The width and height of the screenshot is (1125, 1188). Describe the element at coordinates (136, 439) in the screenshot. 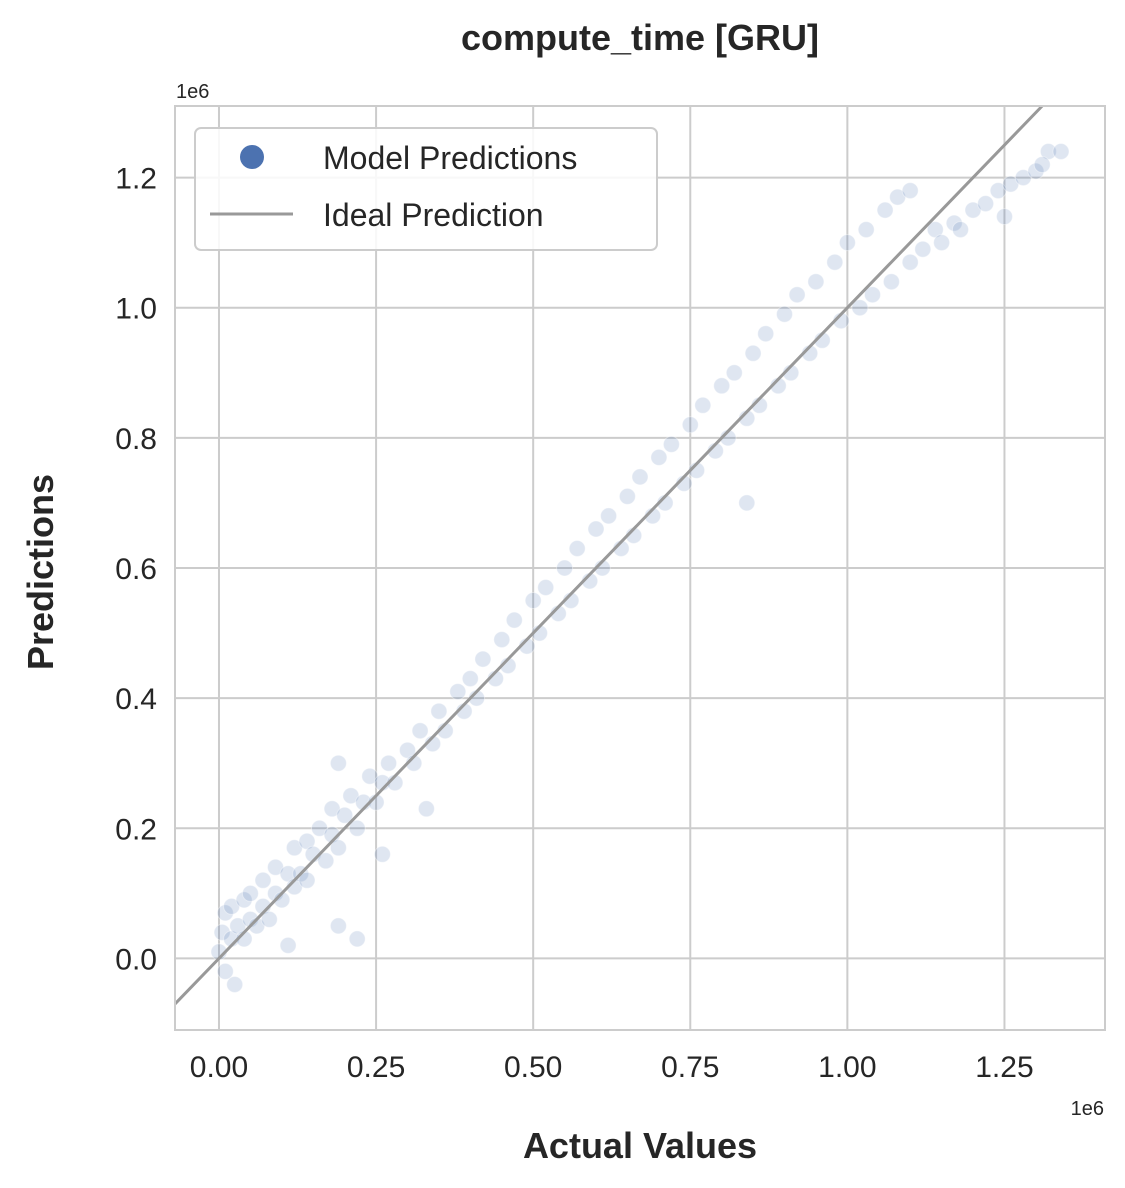

I see `y-tick-label: 0.8` at that location.